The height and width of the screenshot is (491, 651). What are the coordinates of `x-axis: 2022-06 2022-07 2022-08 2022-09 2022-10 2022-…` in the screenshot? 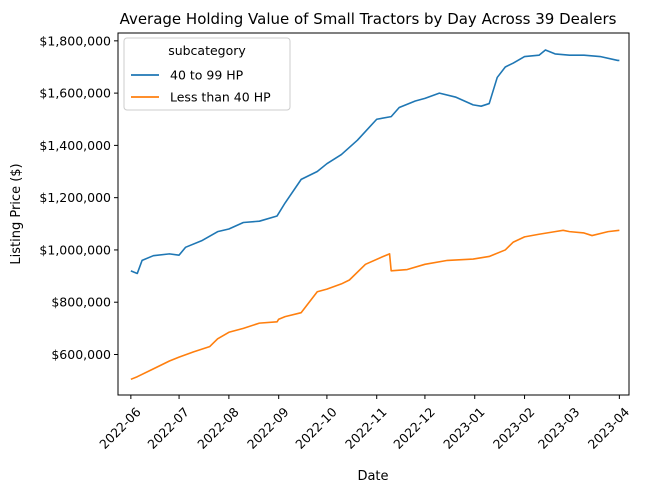 It's located at (364, 423).